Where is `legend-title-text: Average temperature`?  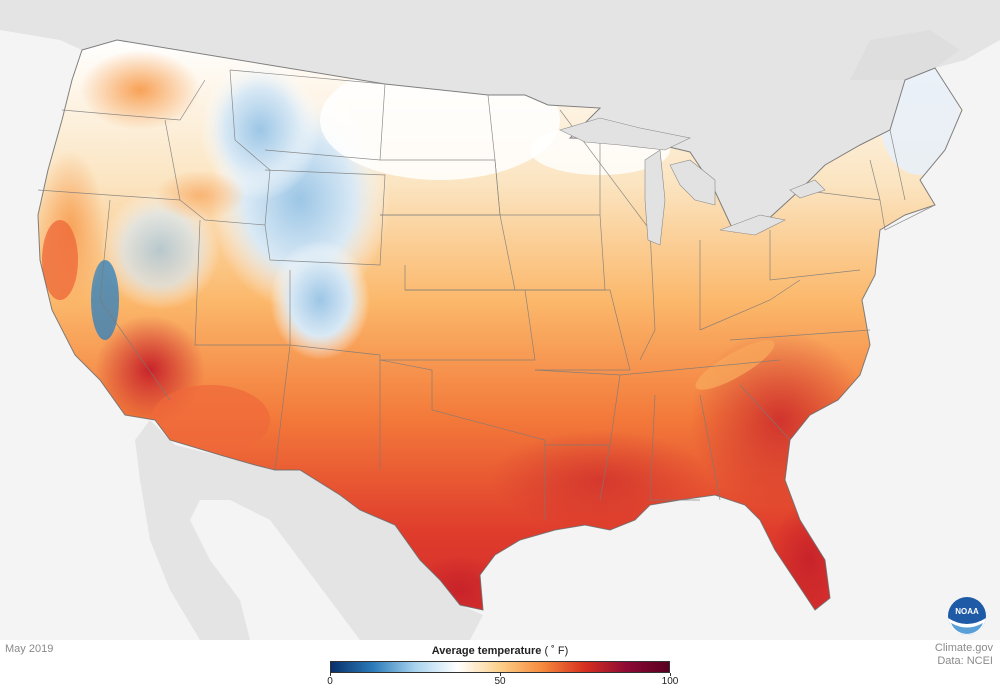 legend-title-text: Average temperature is located at coordinates (486, 651).